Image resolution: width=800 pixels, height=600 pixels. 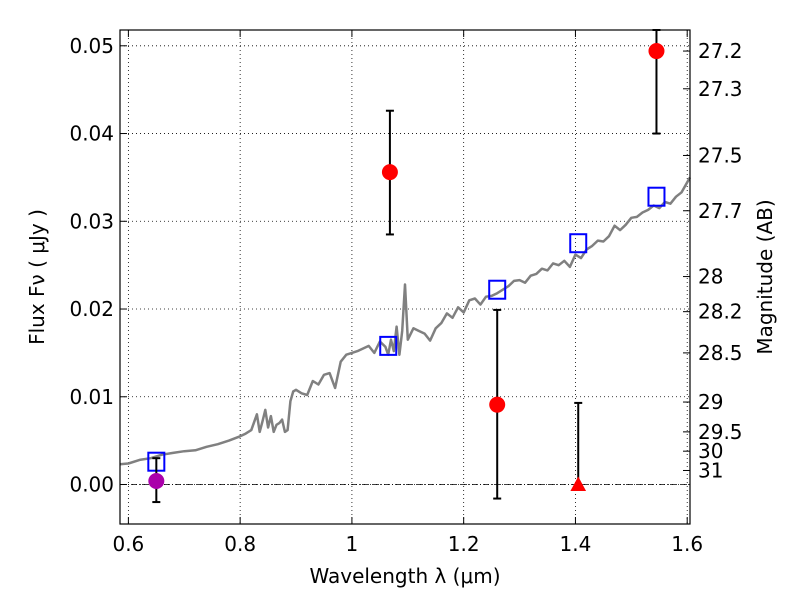 I want to click on optical-data-point, so click(x=156, y=481).